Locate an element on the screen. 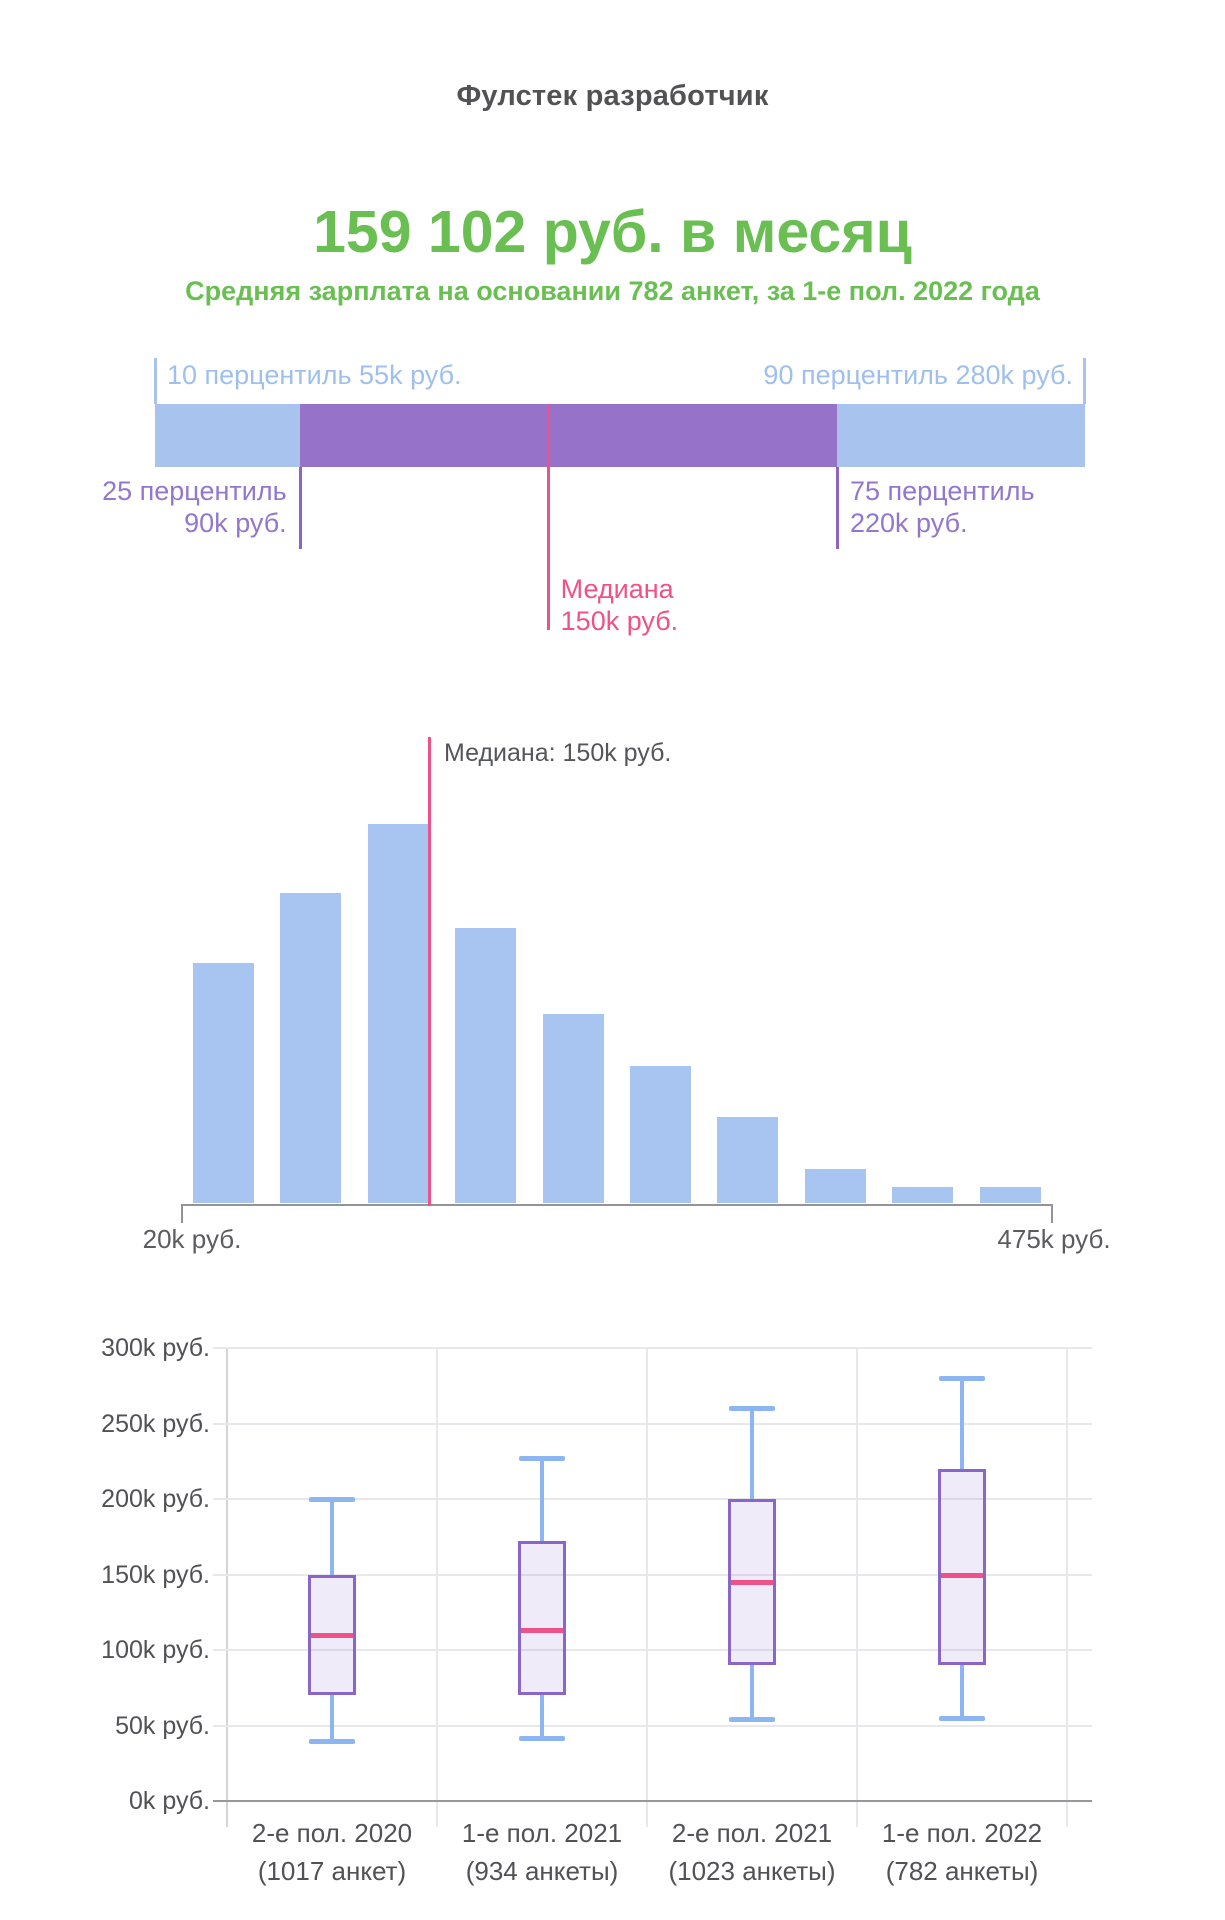 This screenshot has height=1920, width=1225. boxplot-y-tick-label: 150k руб. is located at coordinates (155, 1575).